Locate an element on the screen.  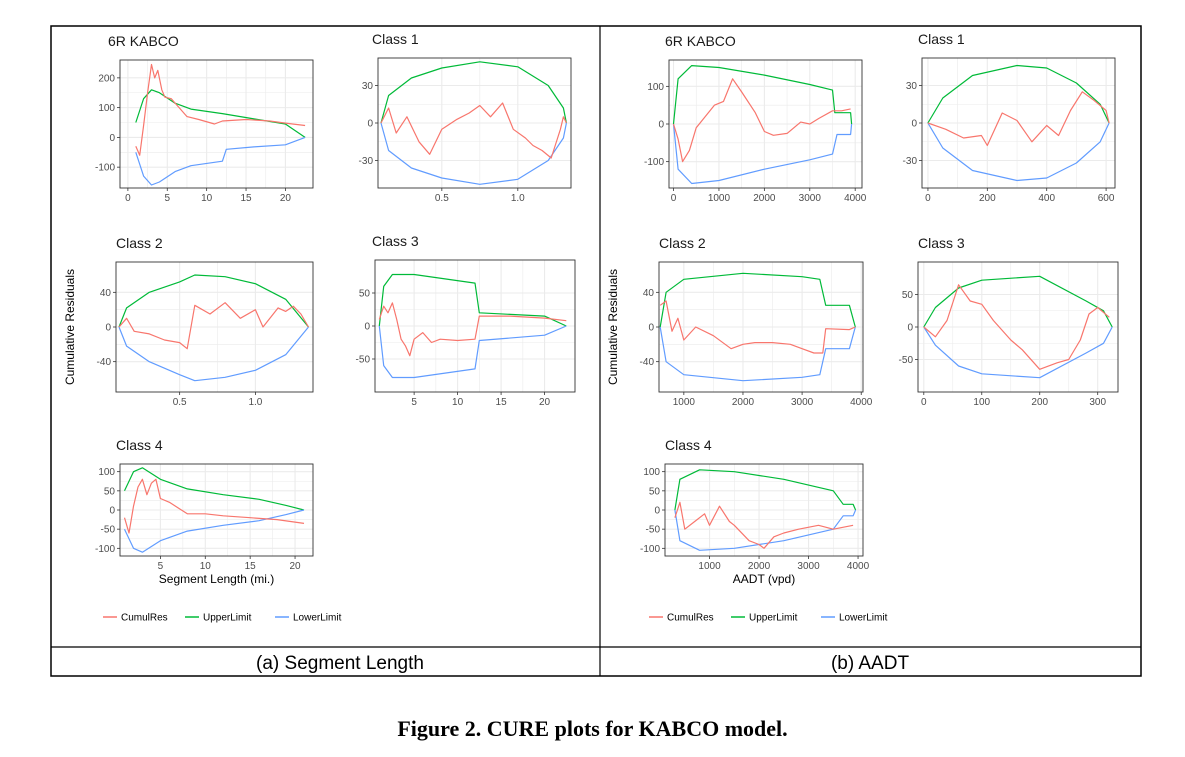
y-tick-label: 30 is located at coordinates (368, 86).